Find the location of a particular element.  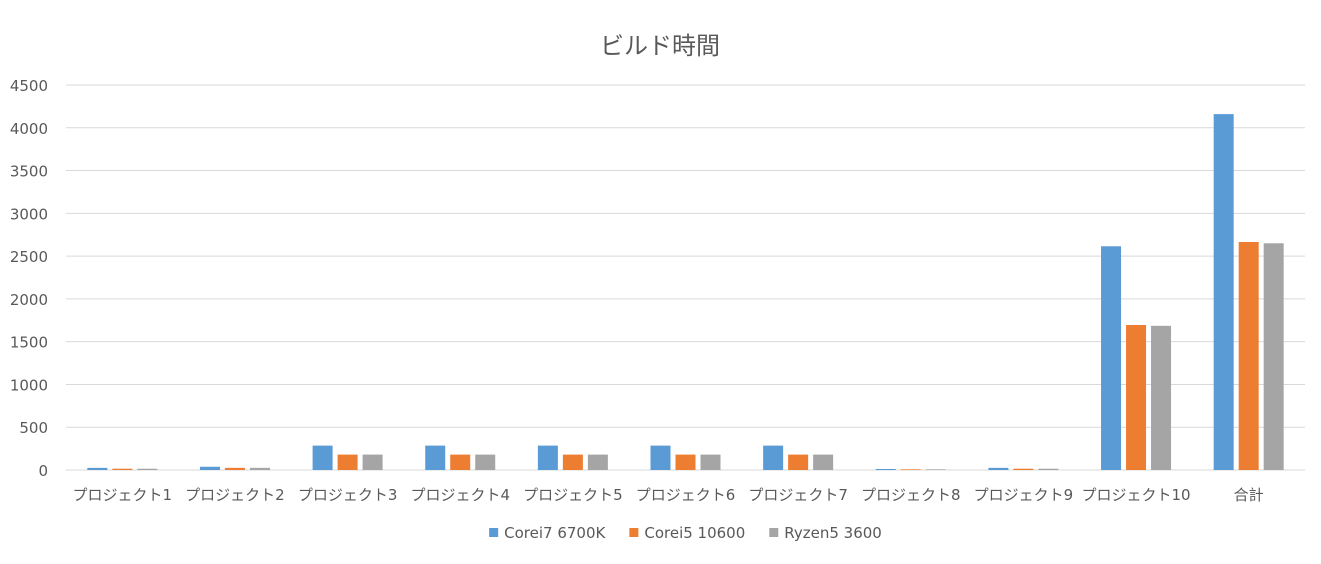

y-tick-label: 4000 is located at coordinates (29, 129).